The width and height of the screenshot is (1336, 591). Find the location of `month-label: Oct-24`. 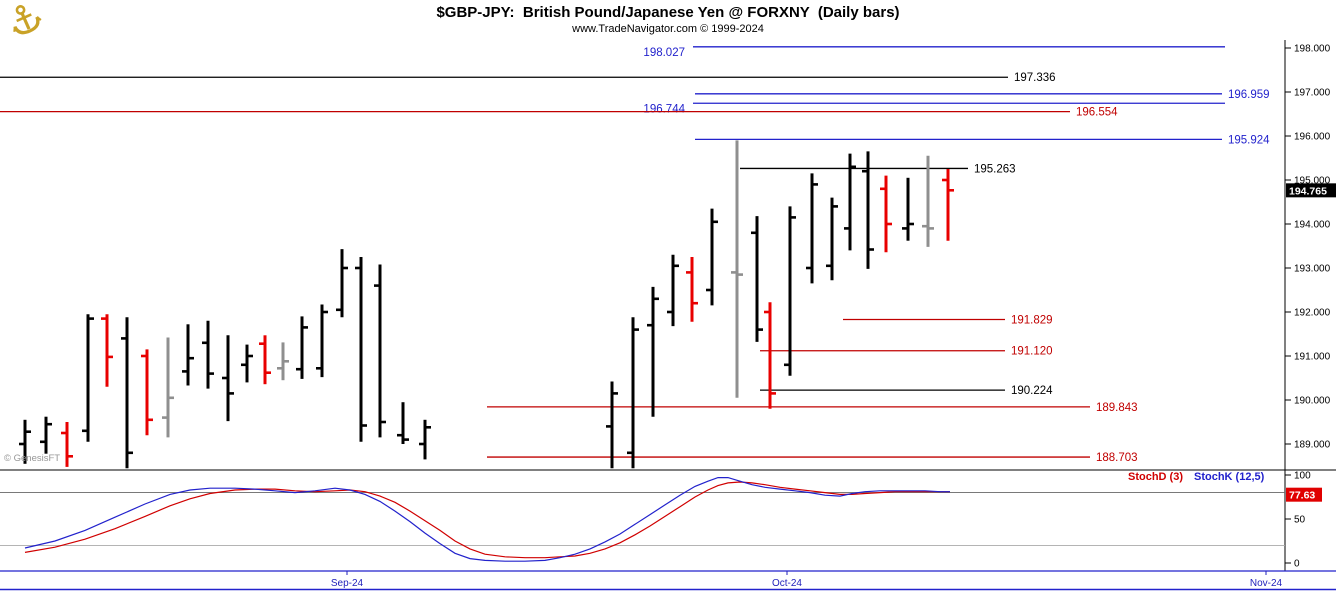

month-label: Oct-24 is located at coordinates (787, 583).